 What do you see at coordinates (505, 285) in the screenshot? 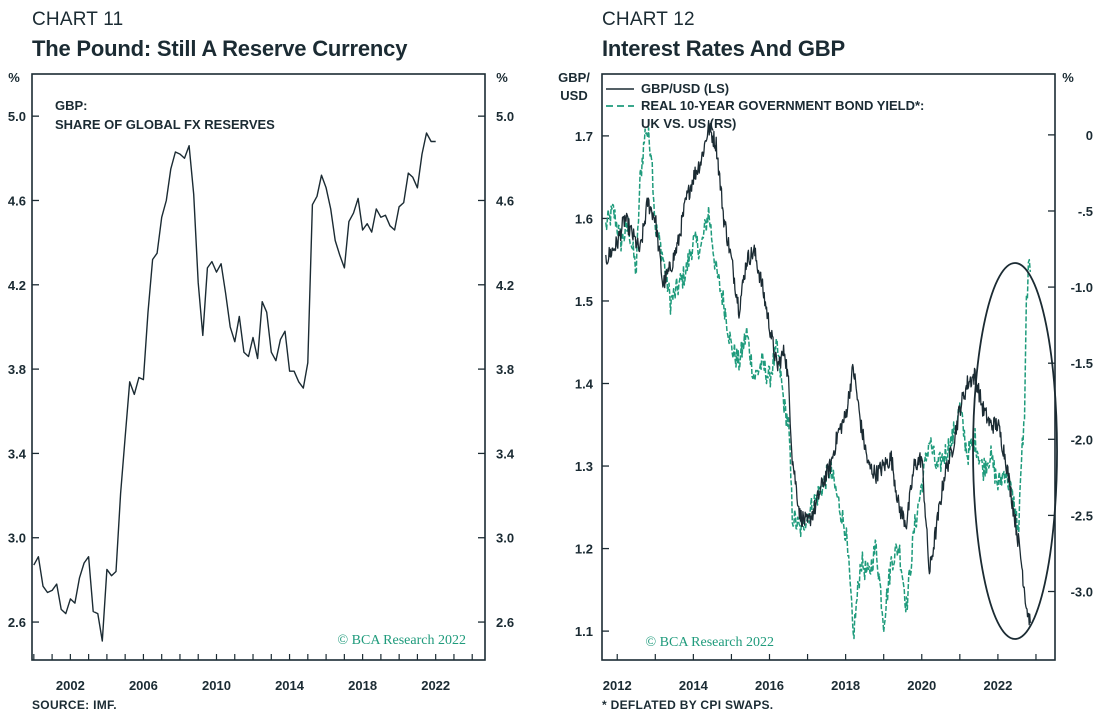
I see `chart11-ytick-label-right: 4.2` at bounding box center [505, 285].